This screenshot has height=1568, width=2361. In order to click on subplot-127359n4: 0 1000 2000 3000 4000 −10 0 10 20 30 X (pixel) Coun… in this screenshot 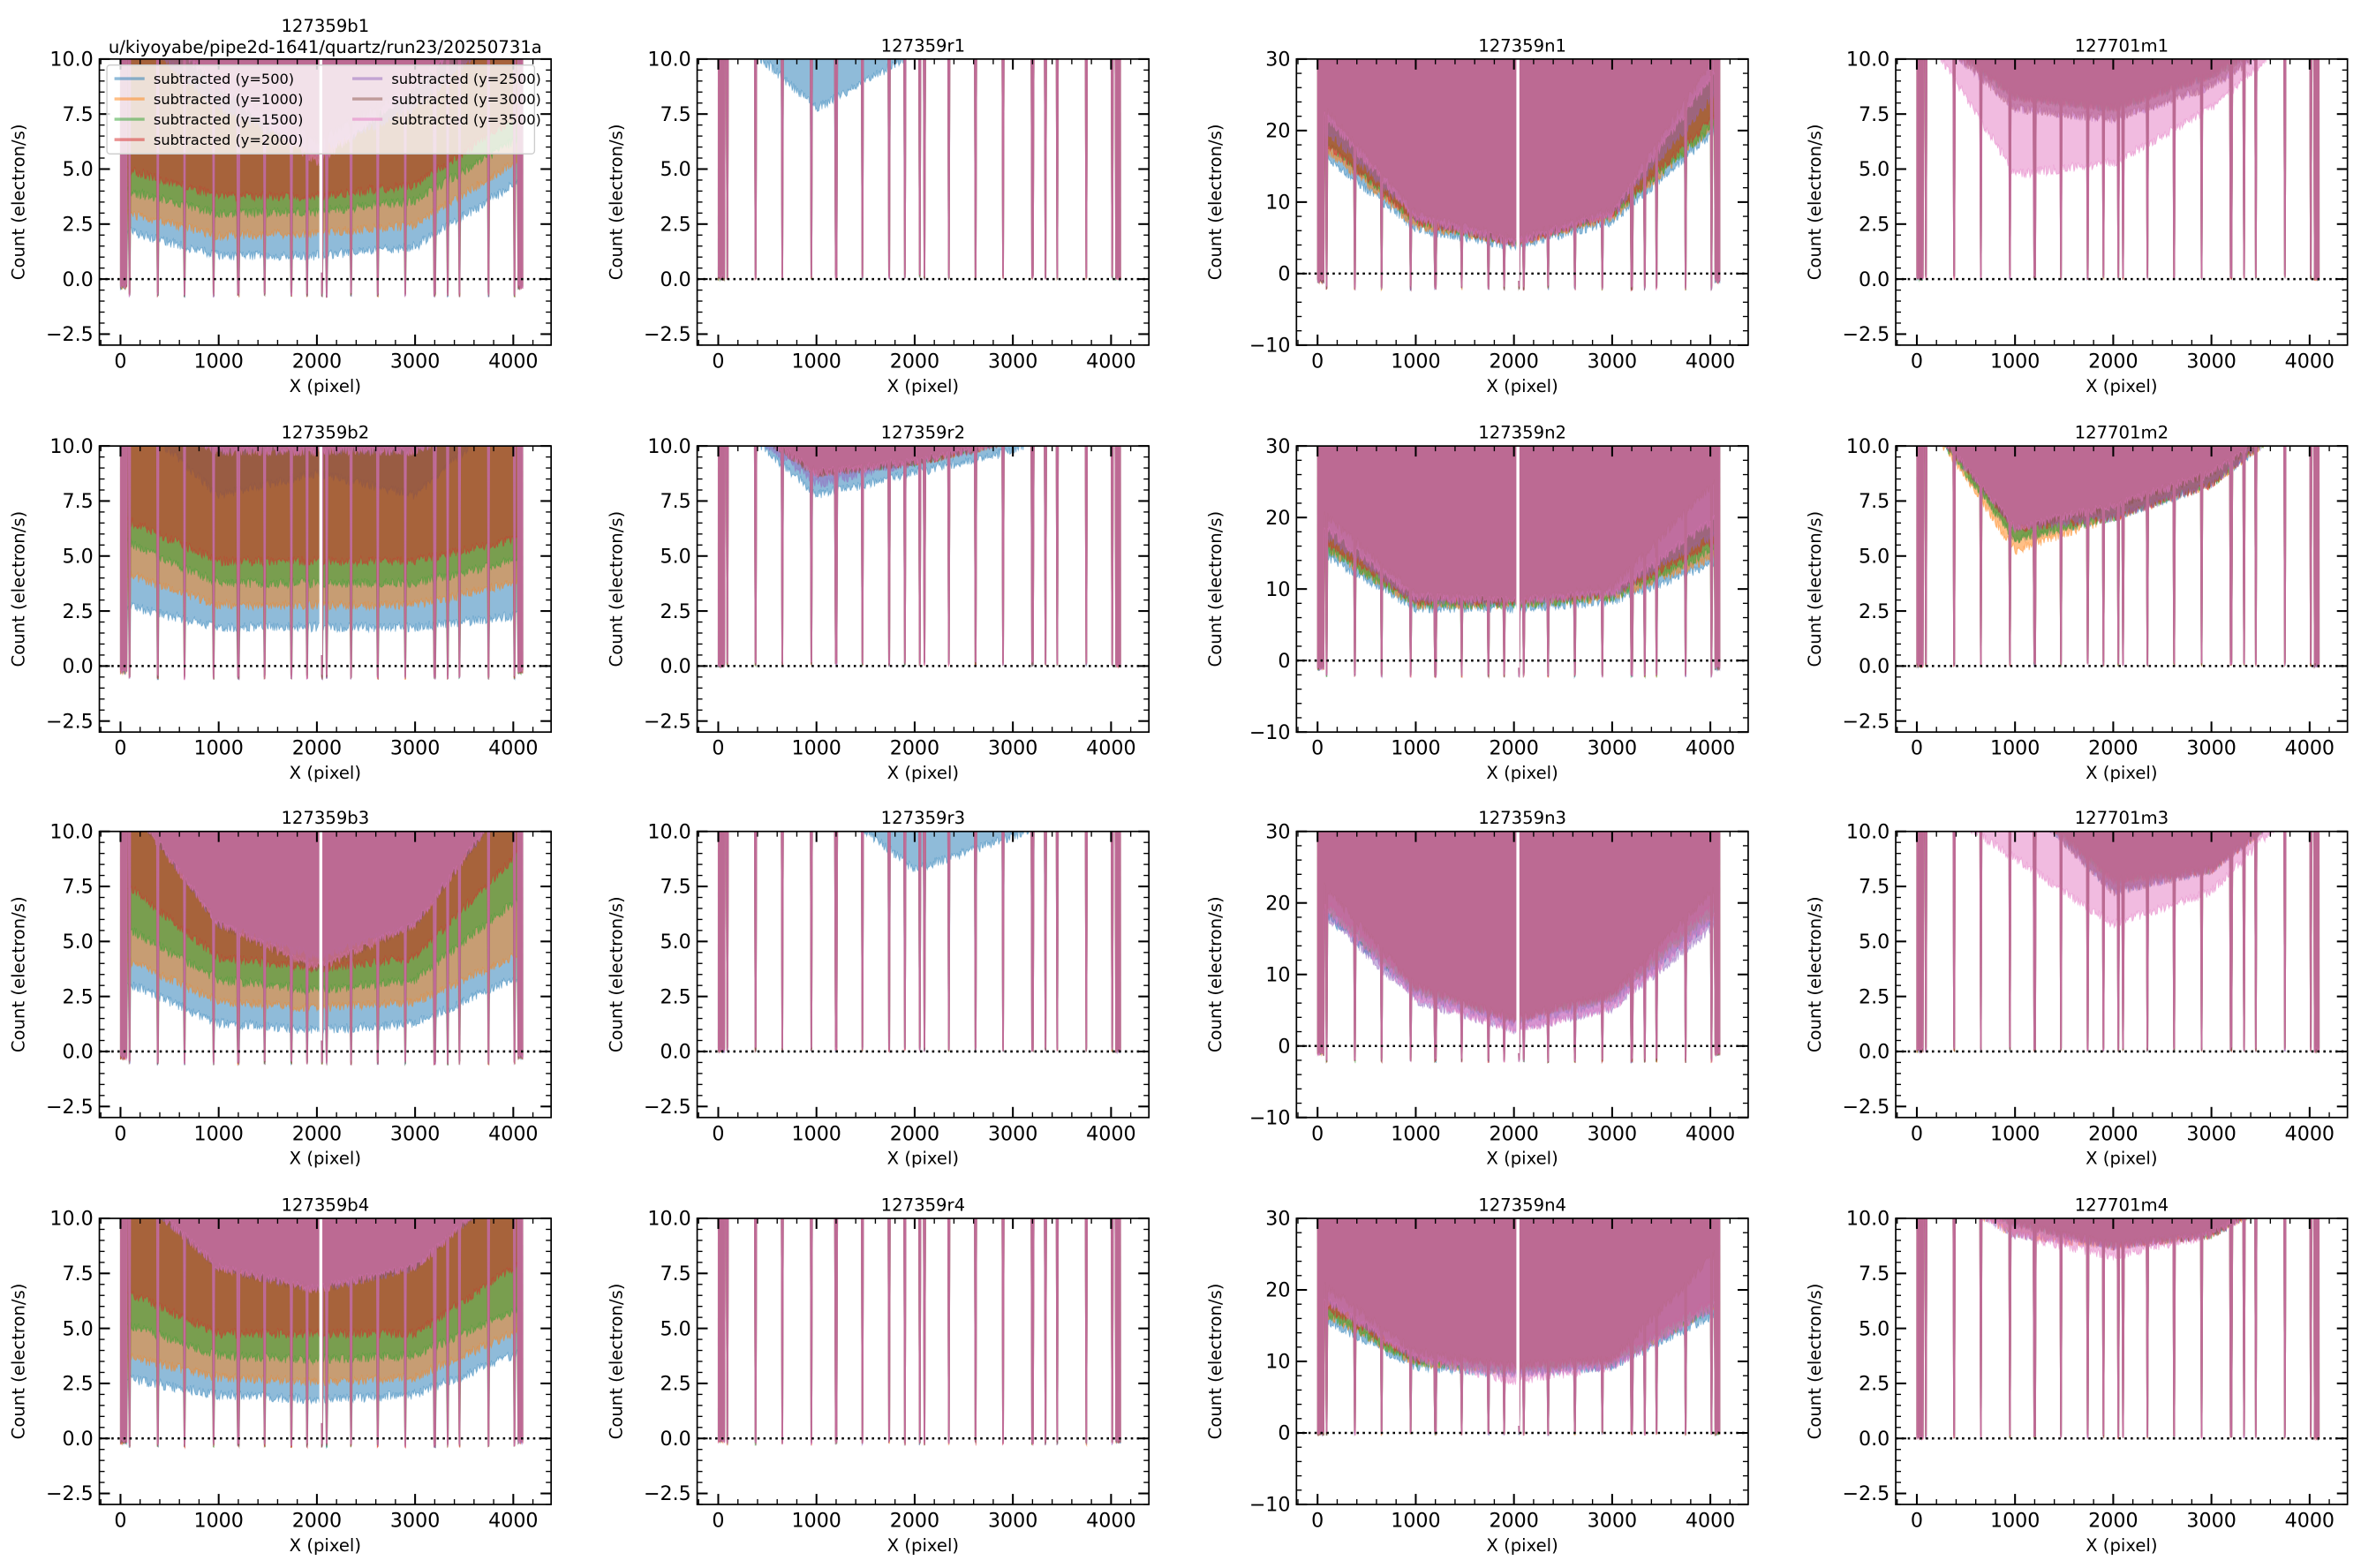, I will do `click(1477, 1375)`.